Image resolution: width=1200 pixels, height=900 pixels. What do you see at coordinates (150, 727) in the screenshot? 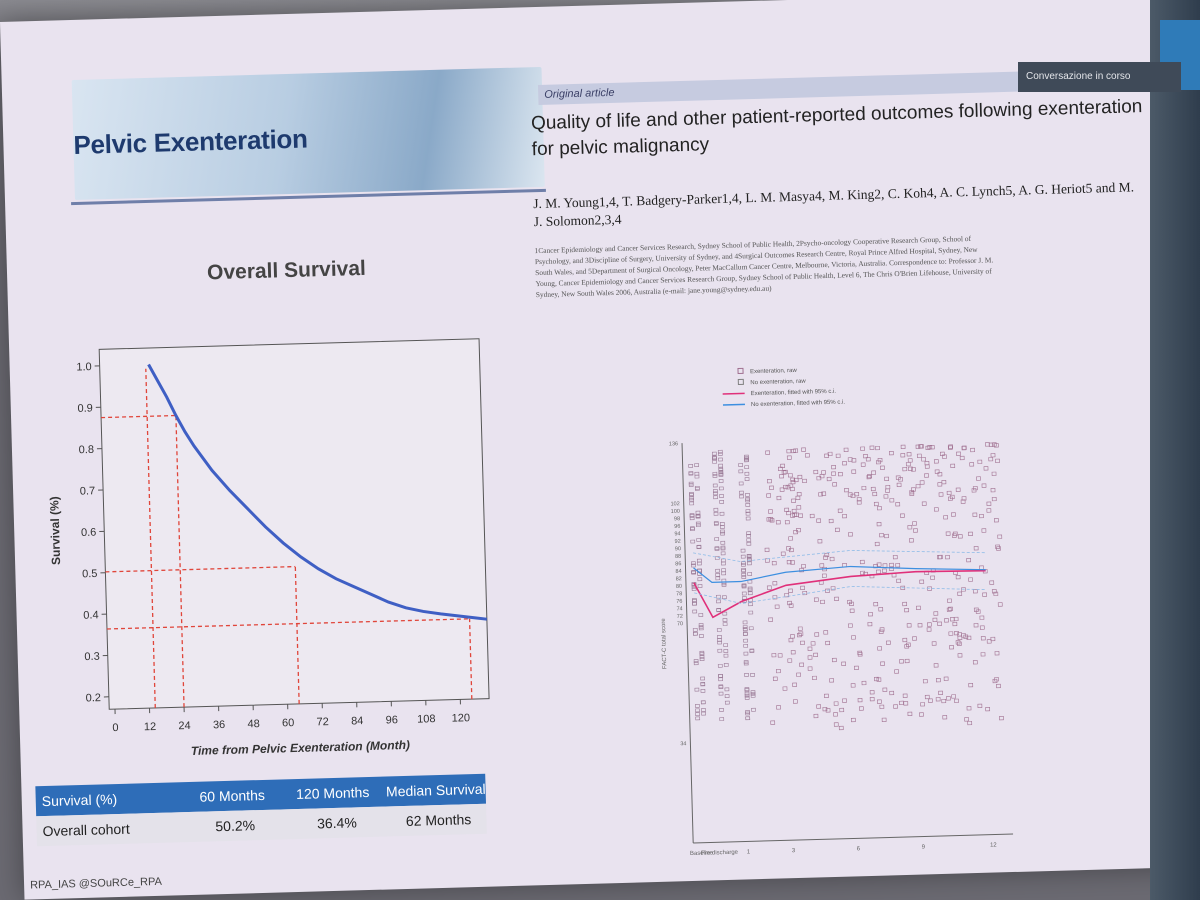
I see `km-x-tick-label: 12` at bounding box center [150, 727].